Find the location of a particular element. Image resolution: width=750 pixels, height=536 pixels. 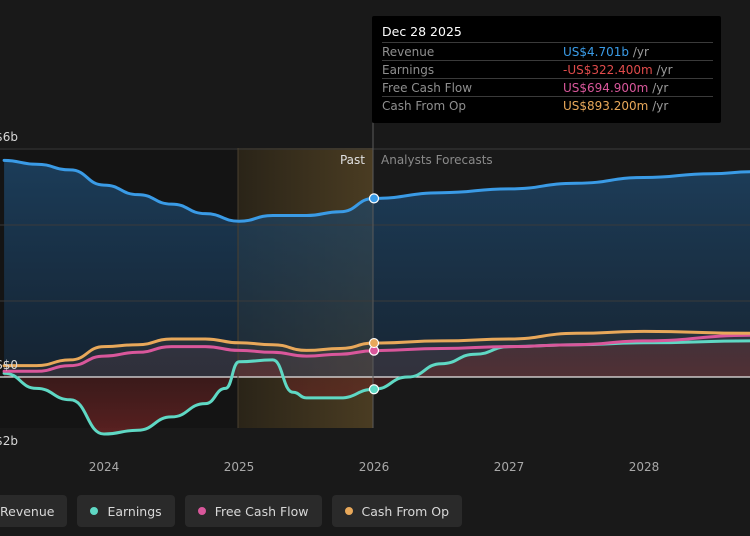

legend-label: Free Cash Flow is located at coordinates (261, 511).